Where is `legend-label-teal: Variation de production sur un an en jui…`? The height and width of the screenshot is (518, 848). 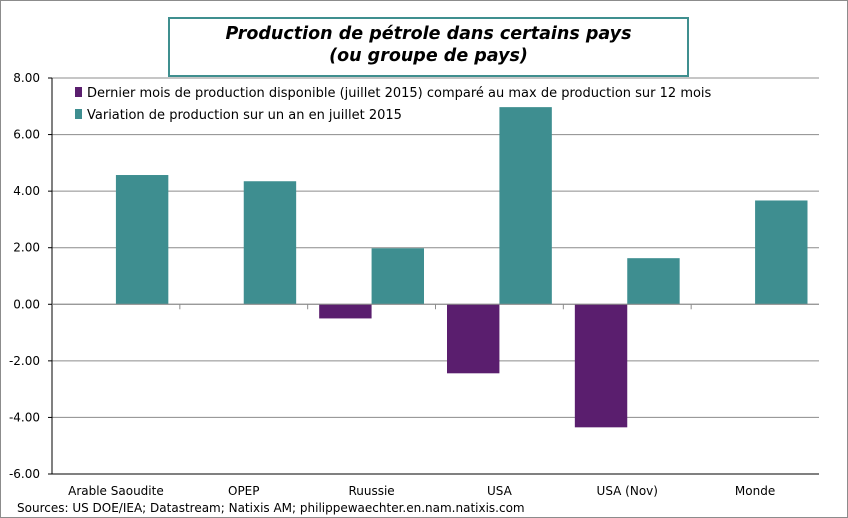
legend-label-teal: Variation de production sur un an en jui… is located at coordinates (244, 115).